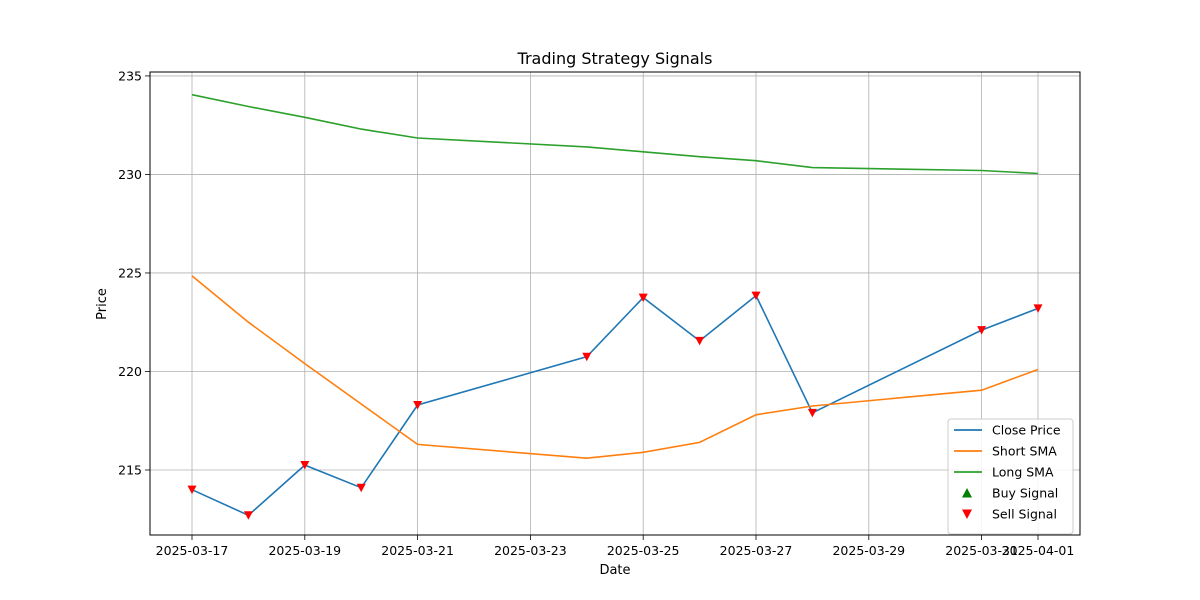 The image size is (1200, 600). Describe the element at coordinates (868, 550) in the screenshot. I see `x-tick-label: 2025-03-29` at that location.